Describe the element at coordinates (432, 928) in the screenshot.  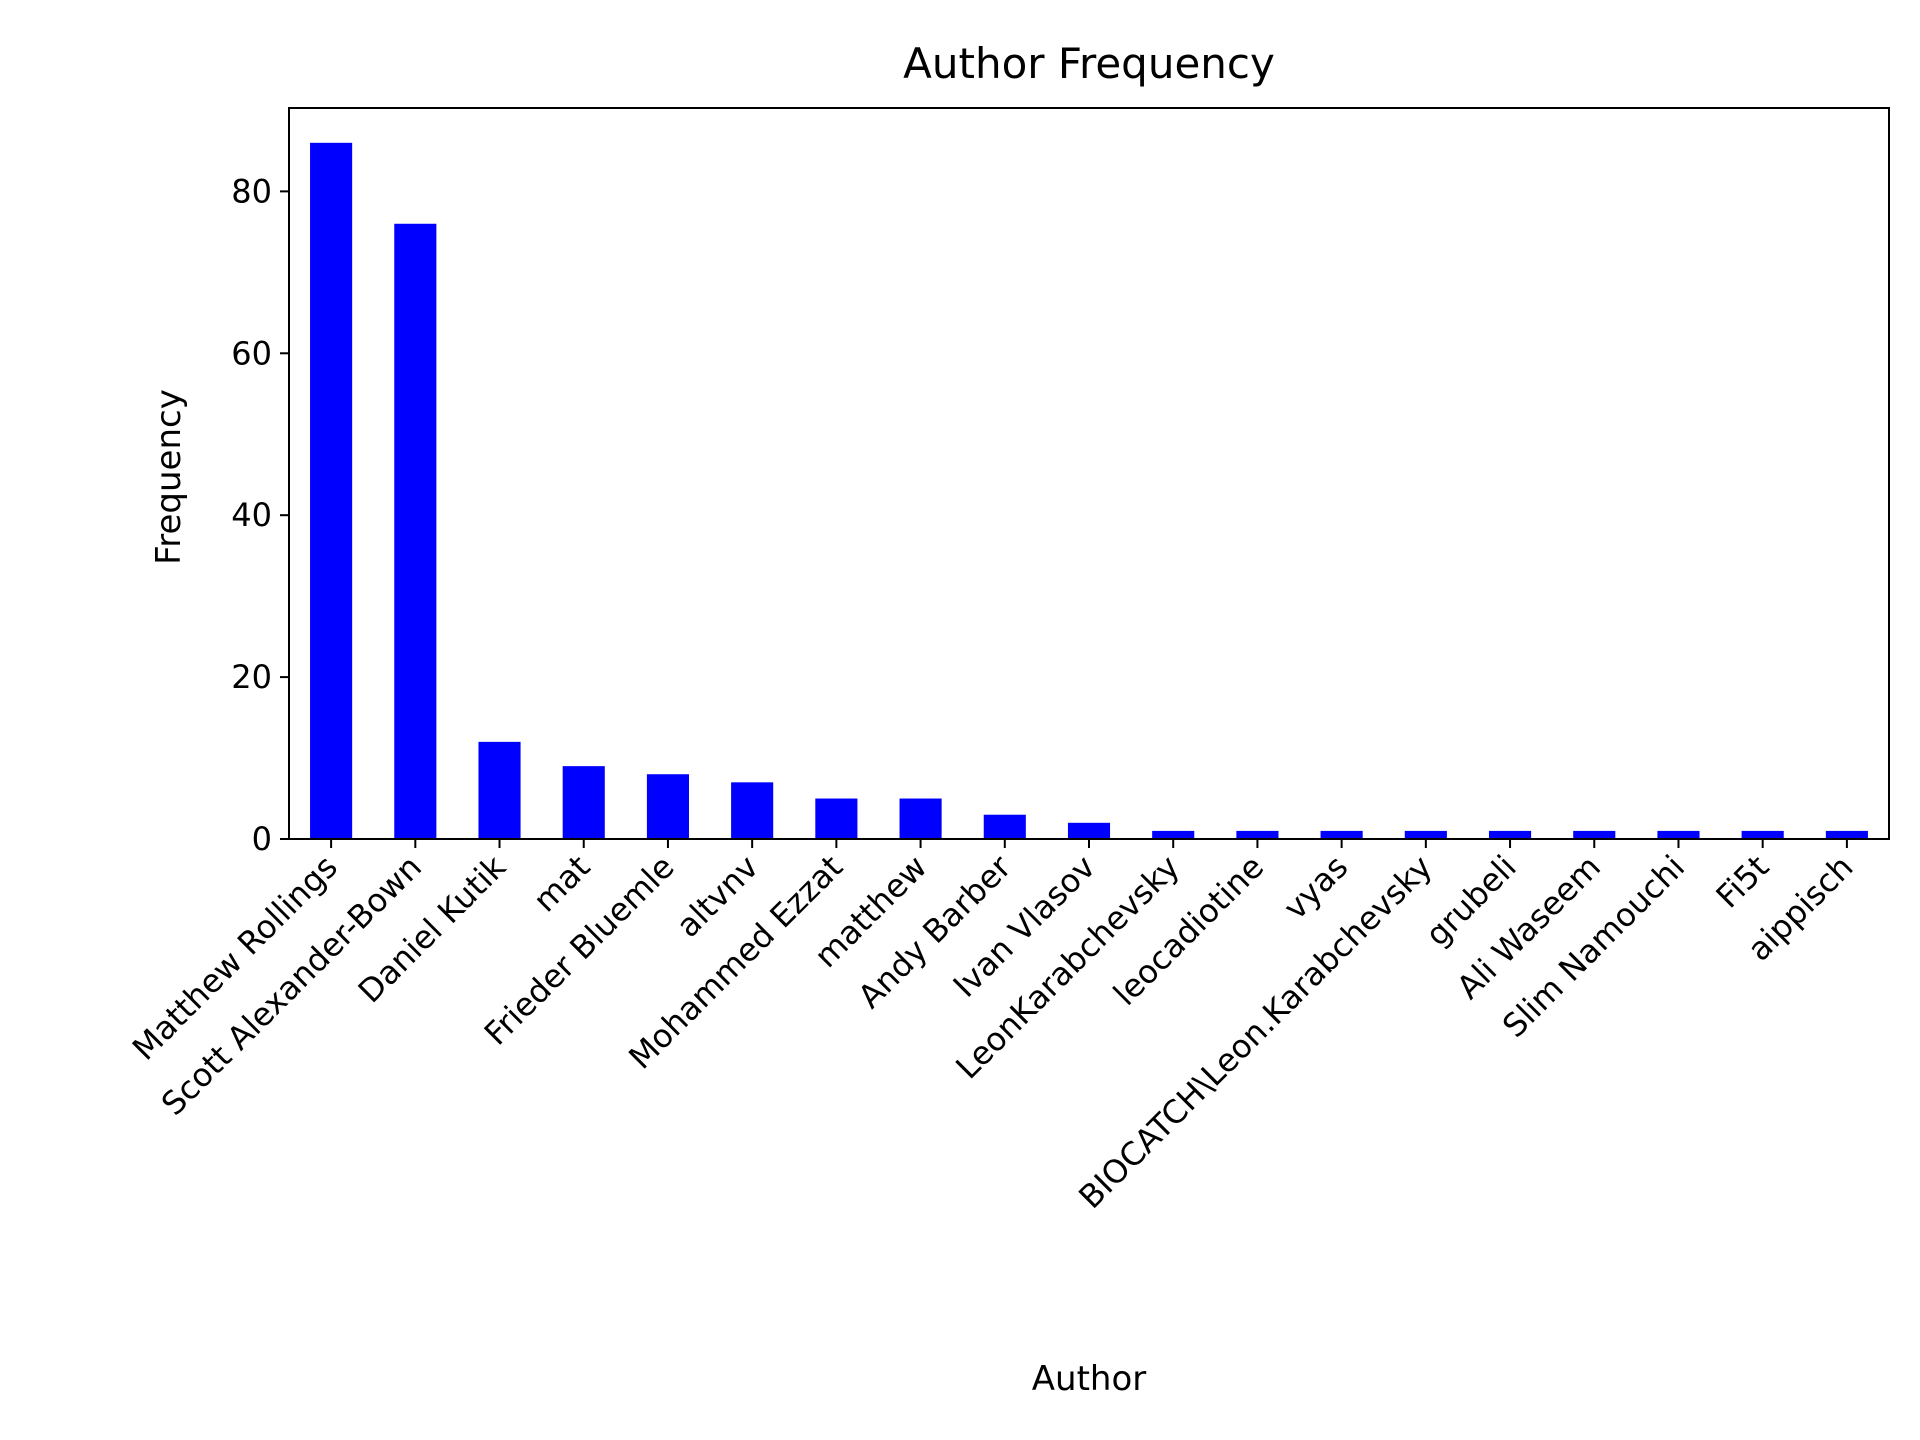
I see `x-tick-label: Daniel Kutik` at that location.